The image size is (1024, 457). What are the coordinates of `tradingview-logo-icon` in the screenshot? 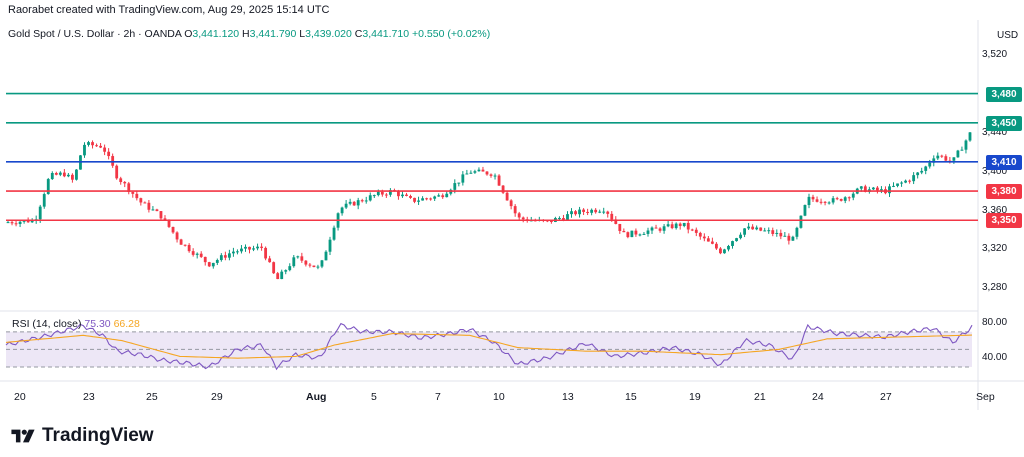 It's located at (23, 436).